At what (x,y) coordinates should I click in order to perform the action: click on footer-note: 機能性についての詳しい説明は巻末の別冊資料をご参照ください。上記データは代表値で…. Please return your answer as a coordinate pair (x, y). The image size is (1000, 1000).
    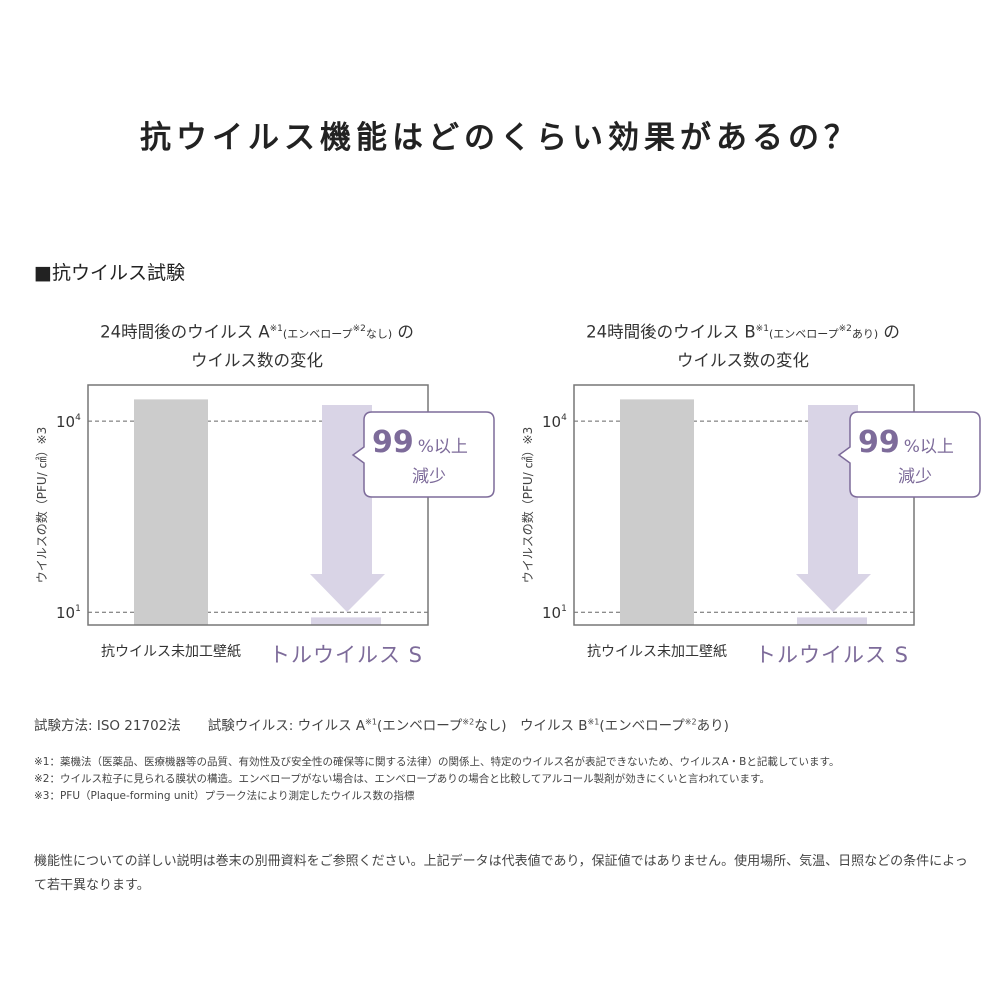
    Looking at the image, I should click on (501, 873).